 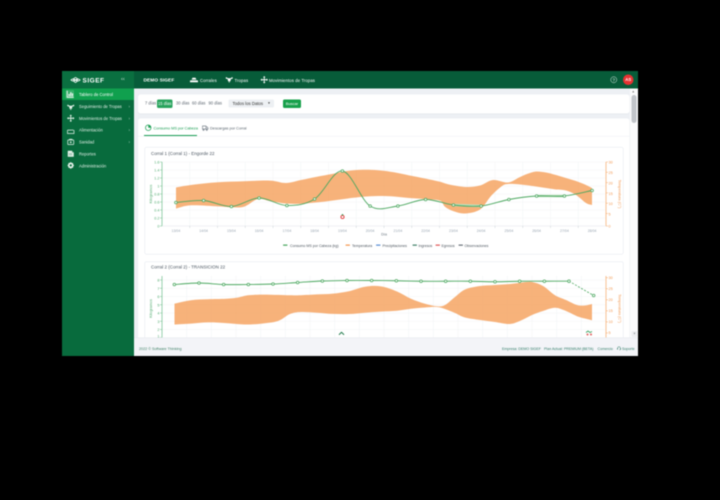 I want to click on svg-text: 23/04, so click(x=453, y=231).